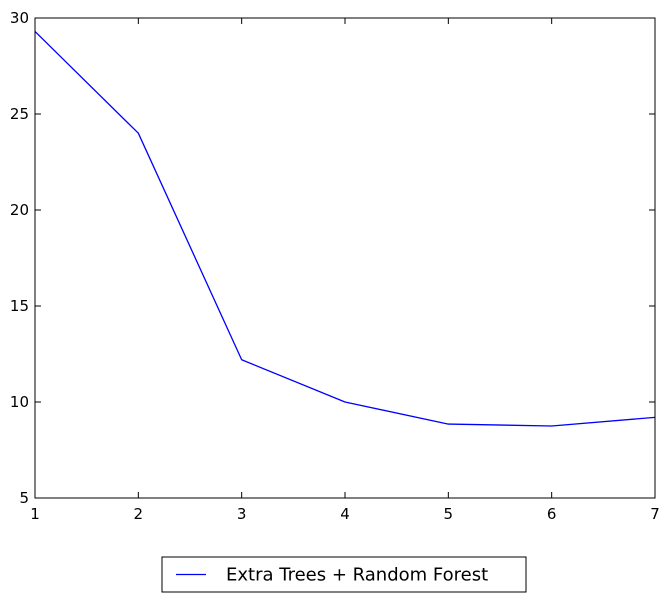 This screenshot has height=602, width=668. I want to click on x-tick-label: 2, so click(139, 514).